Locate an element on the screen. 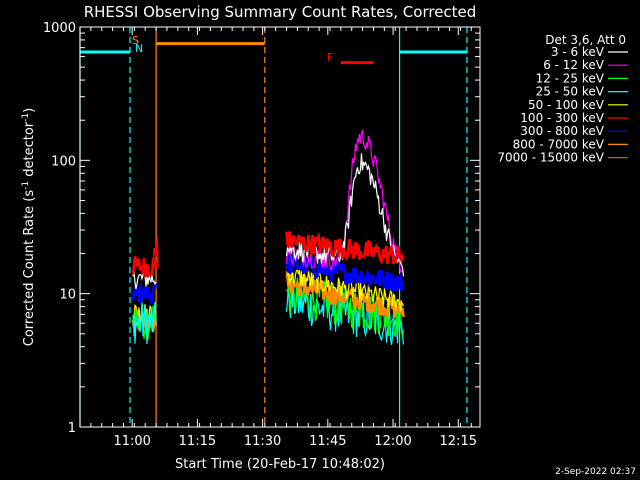  legend-label-2: 12 - 25 keV is located at coordinates (570, 78).